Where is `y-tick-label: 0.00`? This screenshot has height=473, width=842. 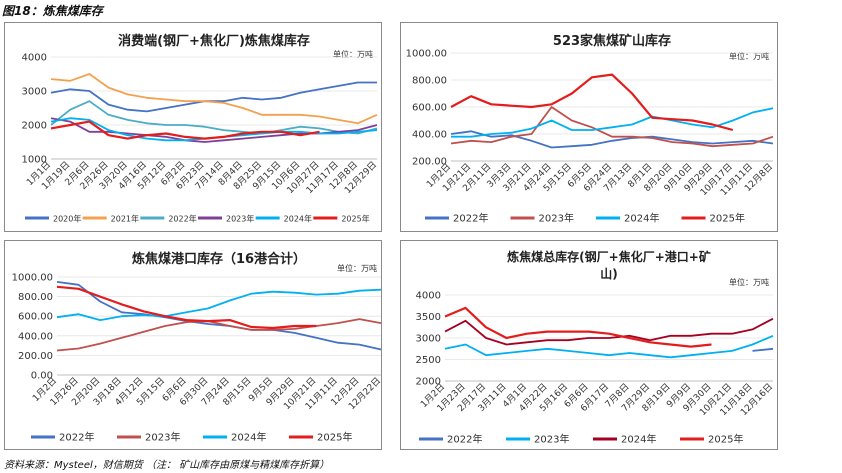 y-tick-label: 0.00 is located at coordinates (42, 376).